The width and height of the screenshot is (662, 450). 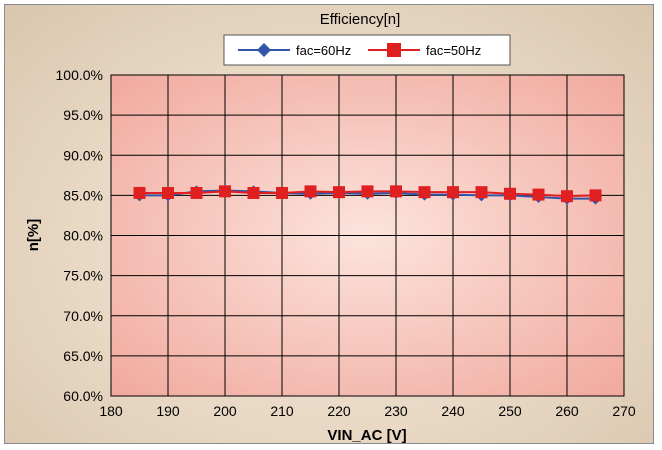 What do you see at coordinates (83, 195) in the screenshot?
I see `y-tick-label: 85.0%` at bounding box center [83, 195].